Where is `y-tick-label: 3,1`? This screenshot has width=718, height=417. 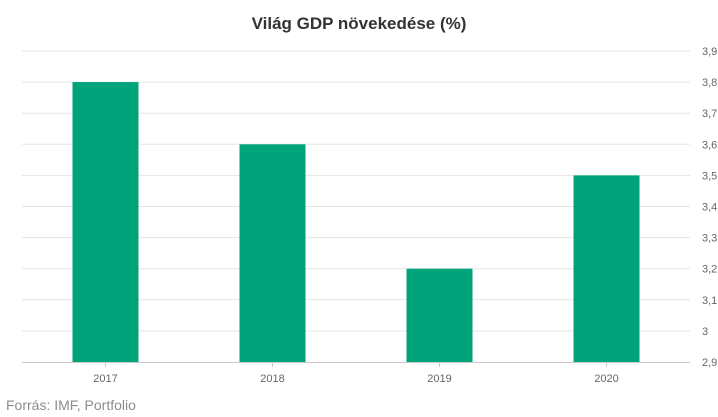 y-tick-label: 3,1 is located at coordinates (709, 301).